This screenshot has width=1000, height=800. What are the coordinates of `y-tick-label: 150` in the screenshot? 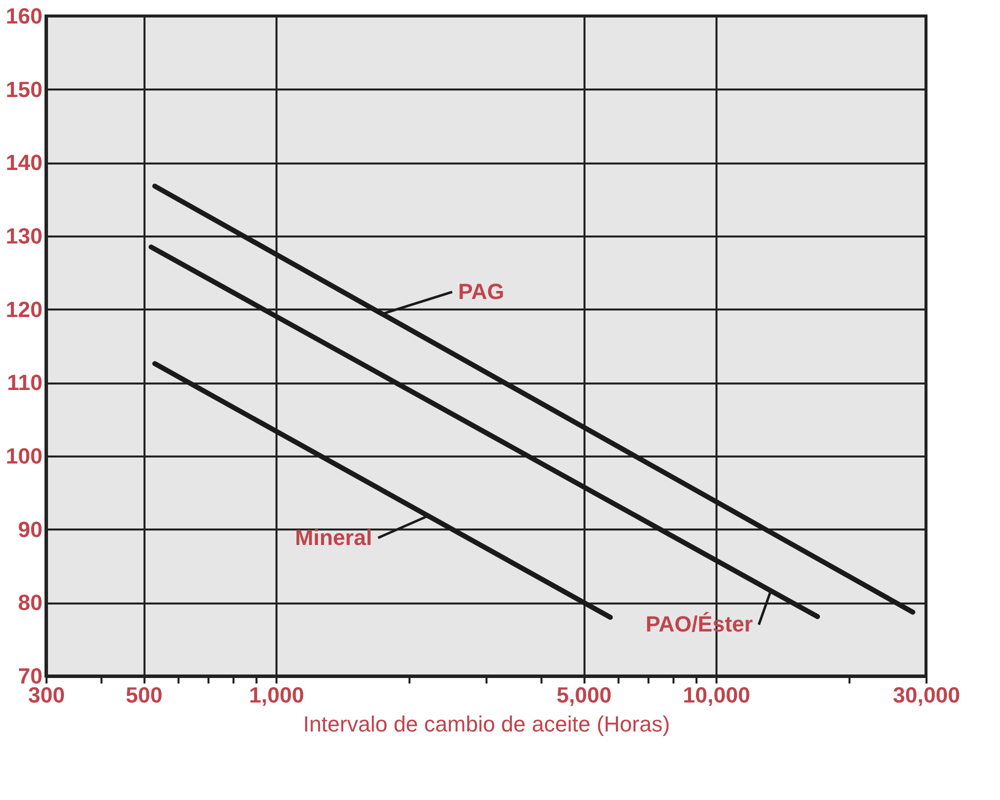 It's located at (24, 89).